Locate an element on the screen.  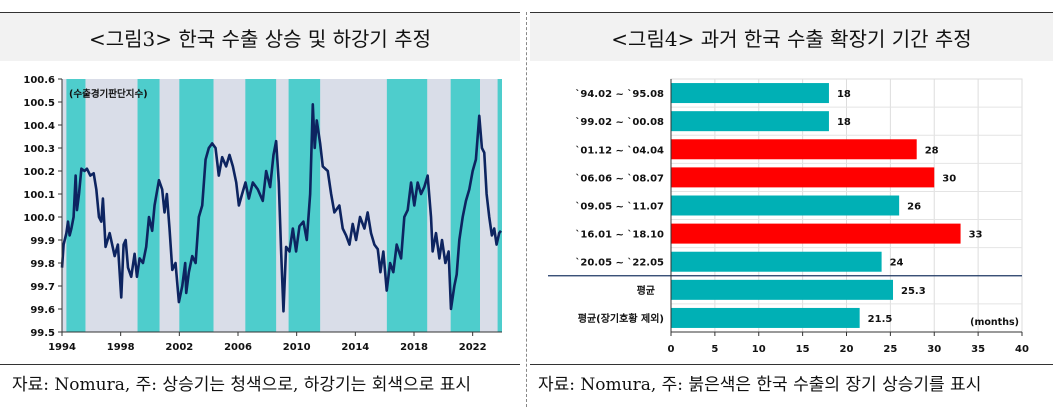
category-label: `94.02 ~ `95.08 is located at coordinates (619, 94).